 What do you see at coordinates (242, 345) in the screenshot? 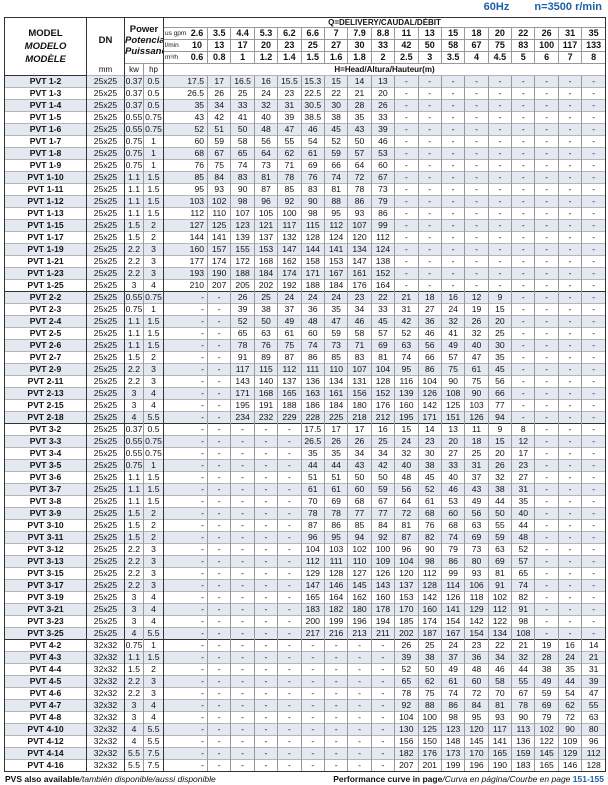
I see `head-value-cell: 78` at bounding box center [242, 345].